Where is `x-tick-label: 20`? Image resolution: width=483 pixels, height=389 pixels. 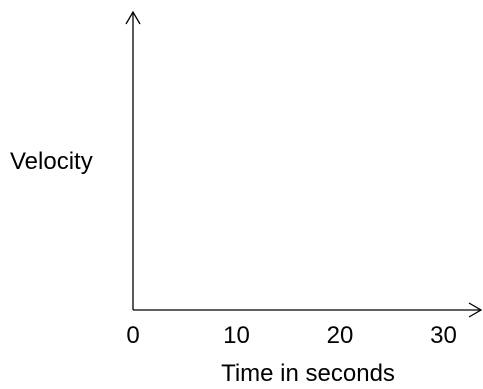
x-tick-label: 20 is located at coordinates (340, 335).